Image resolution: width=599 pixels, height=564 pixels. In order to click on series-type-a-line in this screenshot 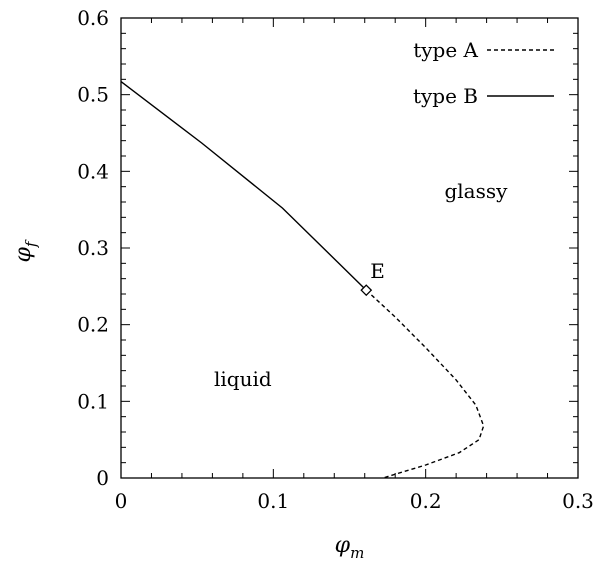, I will do `click(425, 384)`.